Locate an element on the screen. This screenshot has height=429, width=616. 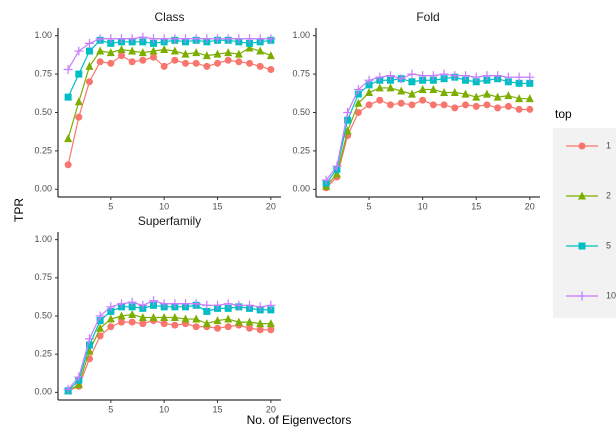
panel-title: Fold is located at coordinates (427, 17).